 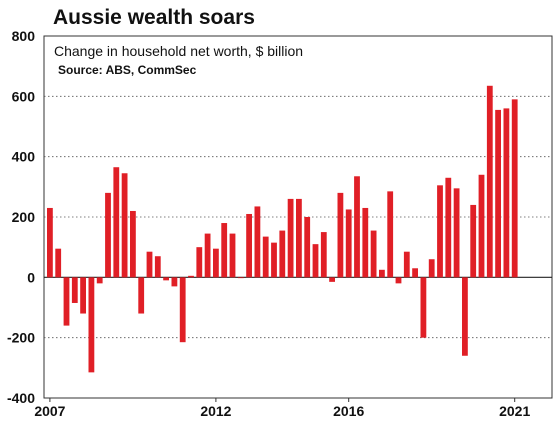 What do you see at coordinates (49, 411) in the screenshot?
I see `x-tick-label: 2007` at bounding box center [49, 411].